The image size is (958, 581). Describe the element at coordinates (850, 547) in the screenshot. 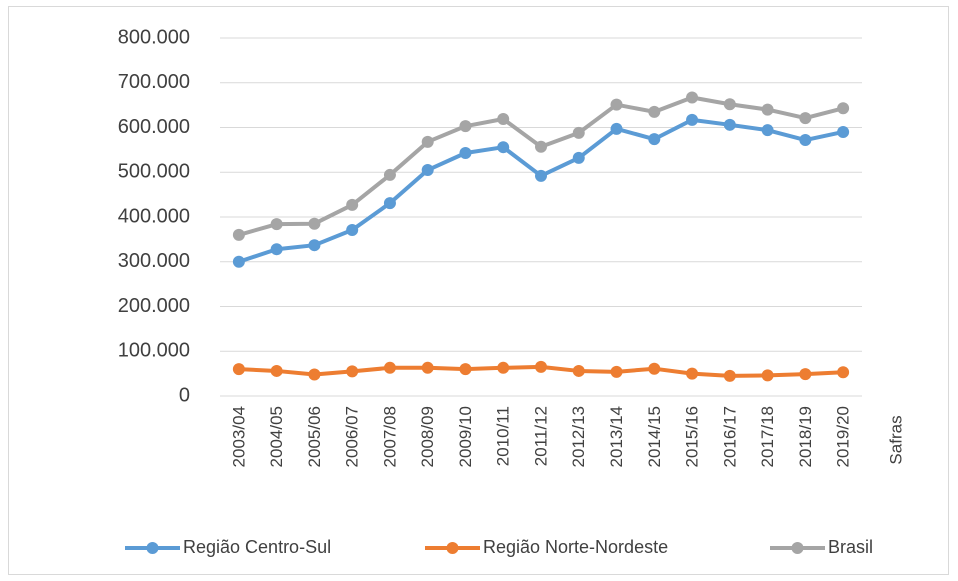

I see `legend-label: Brasil` at that location.